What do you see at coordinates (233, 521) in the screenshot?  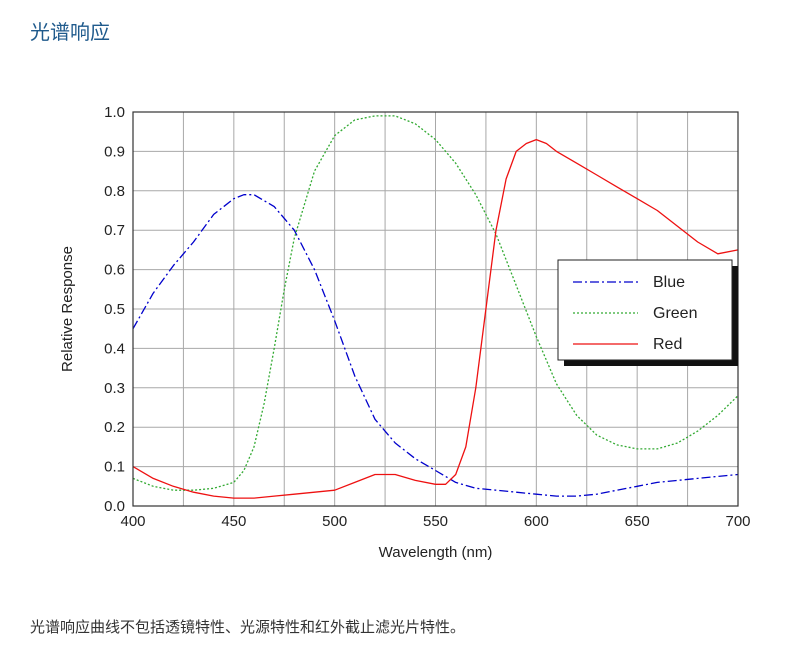 I see `x-tick-label: 450` at bounding box center [233, 521].